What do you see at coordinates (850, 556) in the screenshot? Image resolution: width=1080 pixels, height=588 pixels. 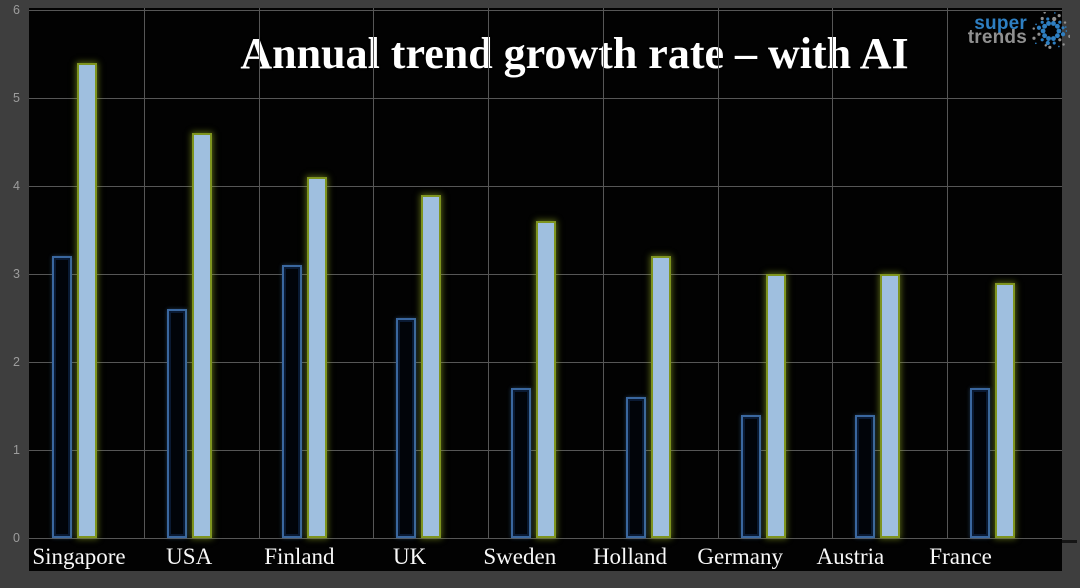 I see `category-label-austria: Austria` at bounding box center [850, 556].